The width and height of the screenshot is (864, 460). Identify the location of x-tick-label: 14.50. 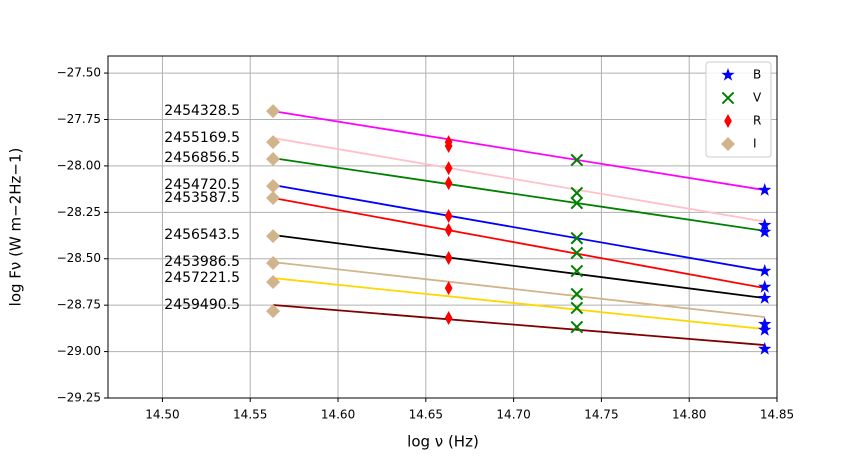
(162, 415).